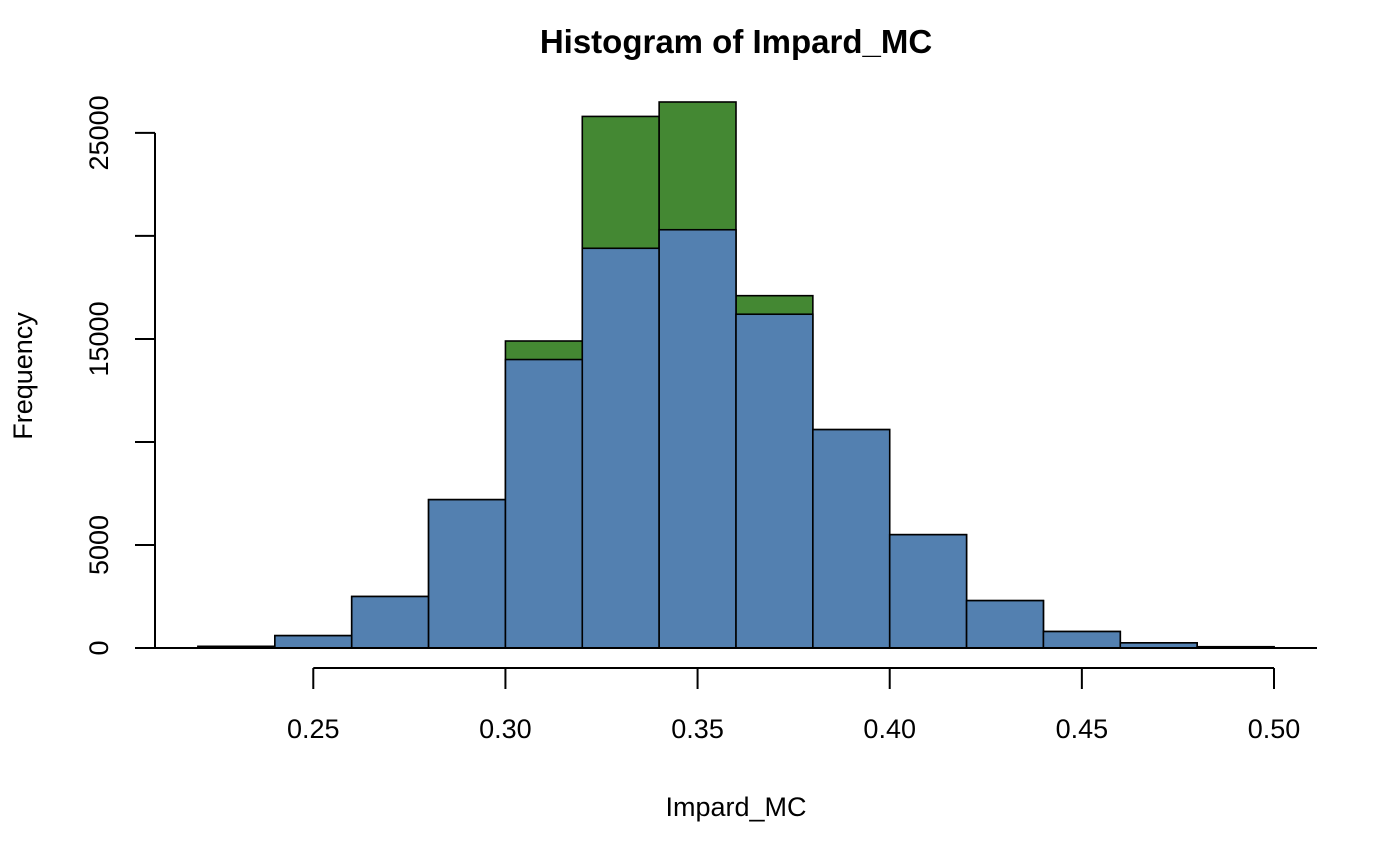  I want to click on chart-title: Histogram of Impard_MC, so click(736, 41).